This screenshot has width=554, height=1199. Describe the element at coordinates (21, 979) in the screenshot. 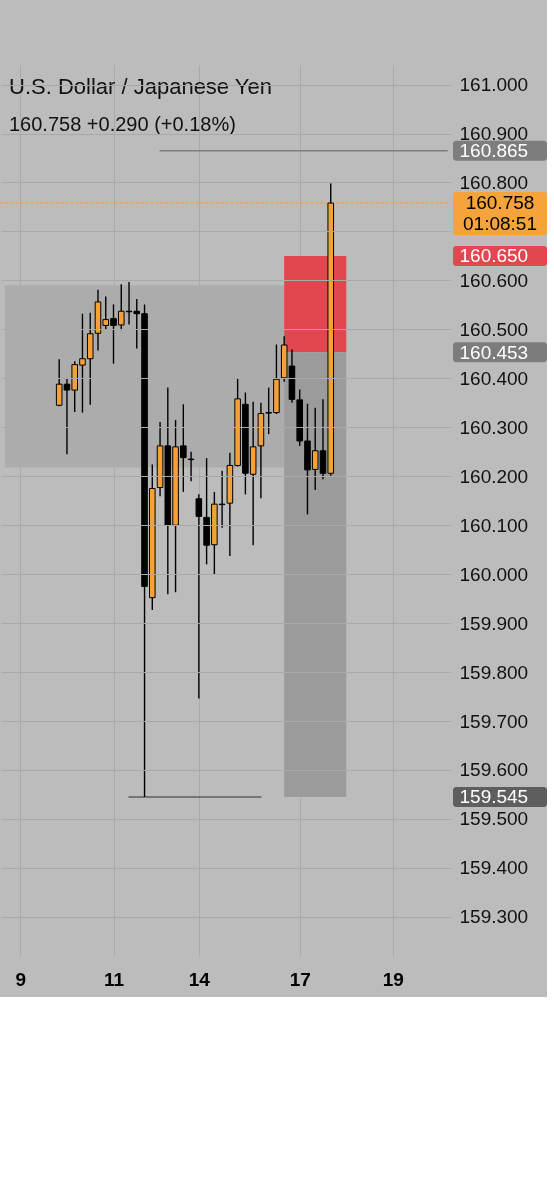

I see `x-tick-label: 9` at that location.